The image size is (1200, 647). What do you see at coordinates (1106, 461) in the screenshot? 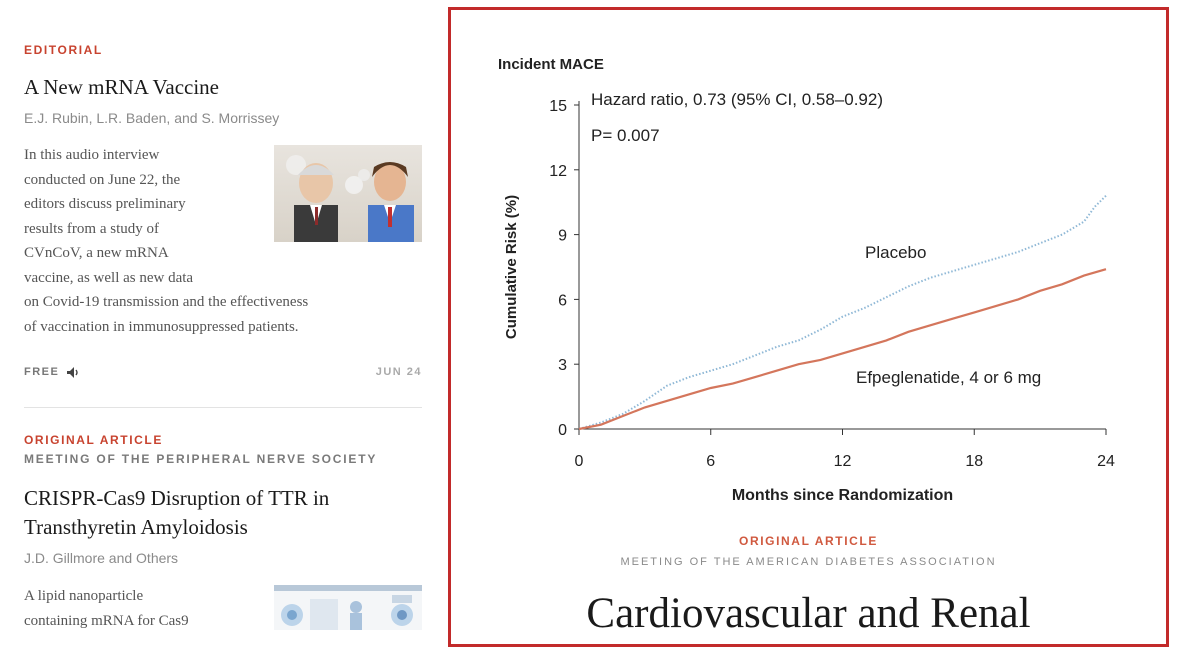
I see `x-tick-label: 24` at bounding box center [1106, 461].